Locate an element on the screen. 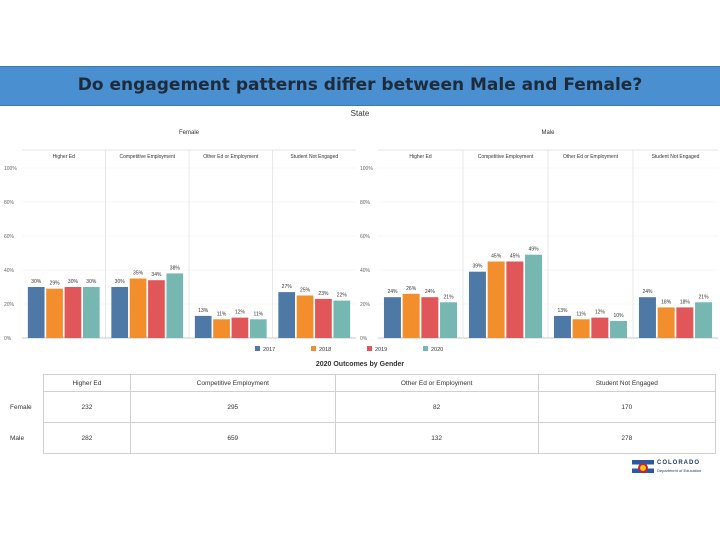 This screenshot has height=540, width=720. table-cell: 659 is located at coordinates (232, 438).